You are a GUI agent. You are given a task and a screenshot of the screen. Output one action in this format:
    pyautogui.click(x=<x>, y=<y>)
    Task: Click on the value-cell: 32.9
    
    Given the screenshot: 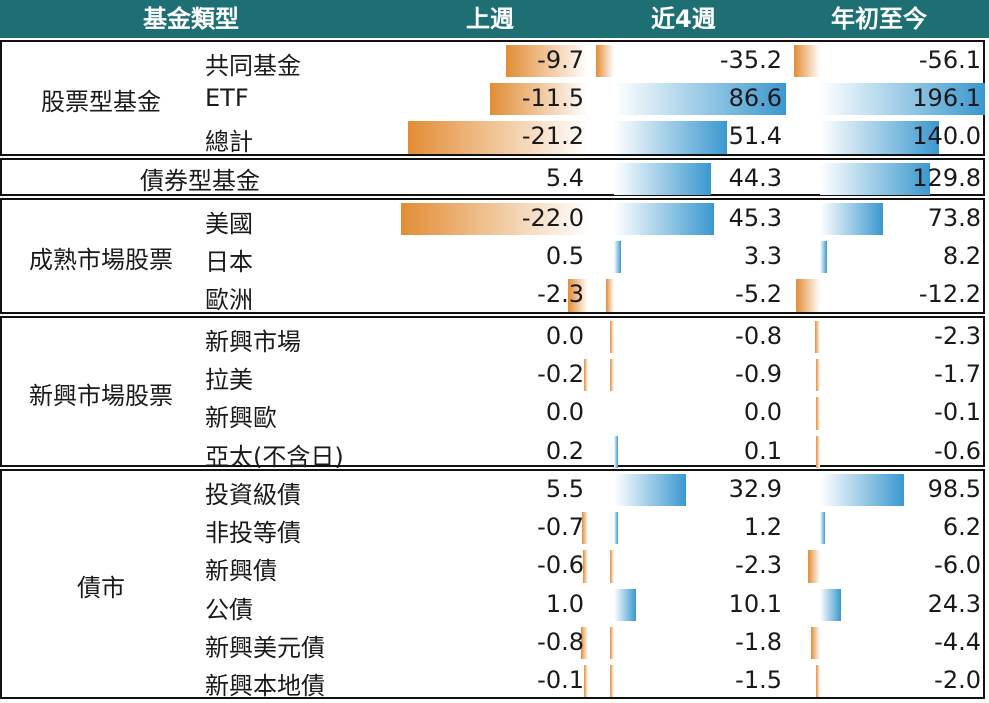 What is the action you would take?
    pyautogui.click(x=755, y=489)
    